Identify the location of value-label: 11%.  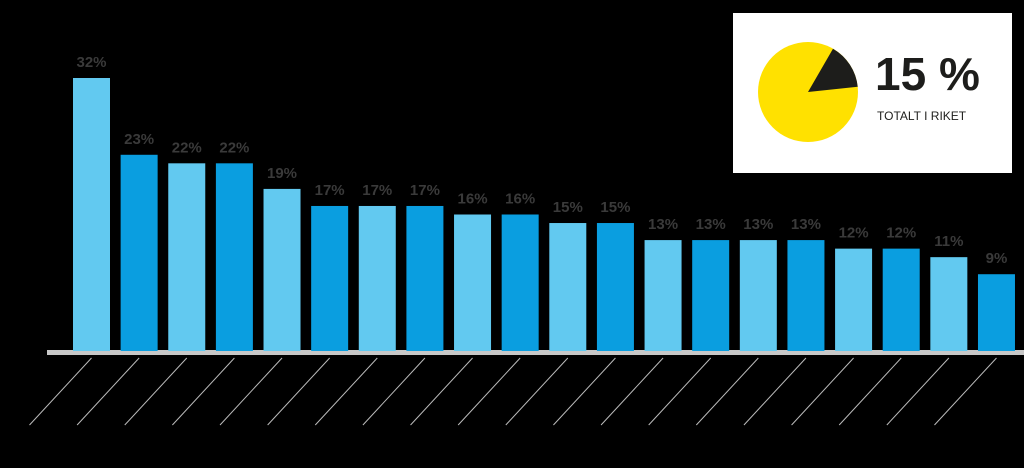
(948, 241).